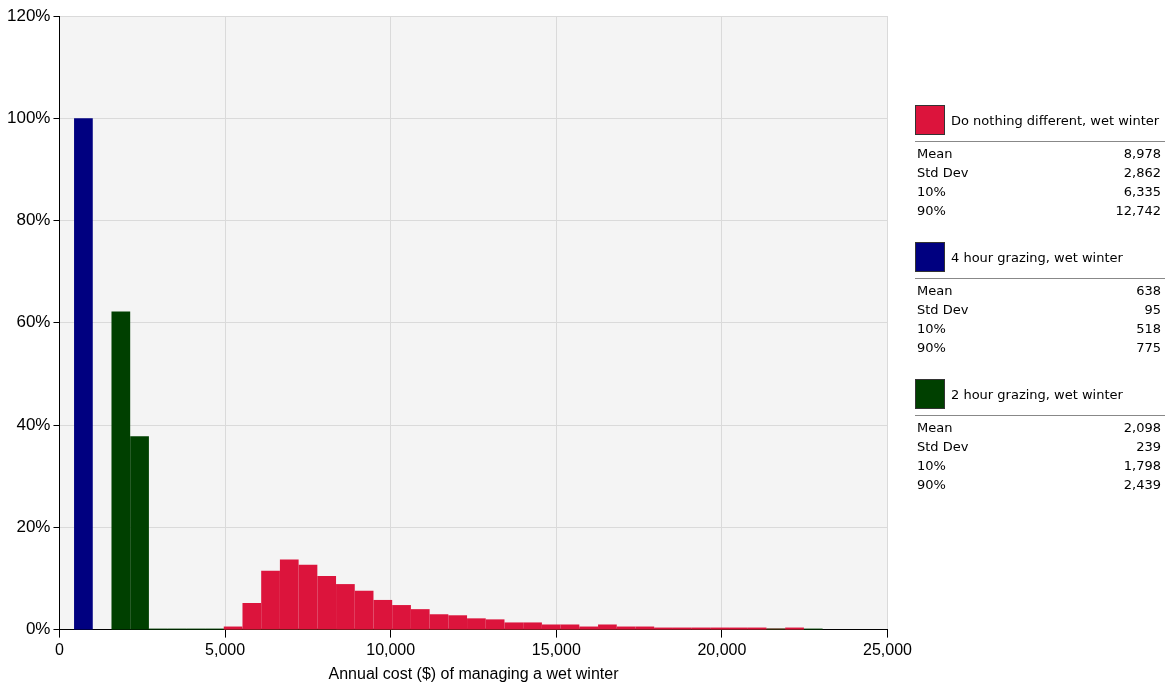  What do you see at coordinates (1142, 466) in the screenshot?
I see `text: 1,798` at bounding box center [1142, 466].